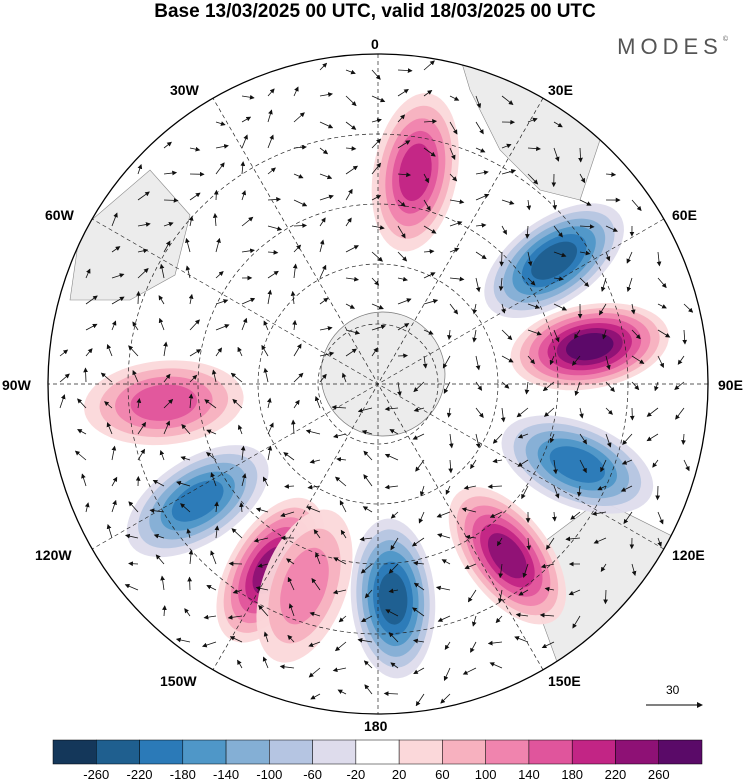 This screenshot has width=750, height=783. Describe the element at coordinates (572, 774) in the screenshot. I see `colorbar-tick-label: 180` at that location.